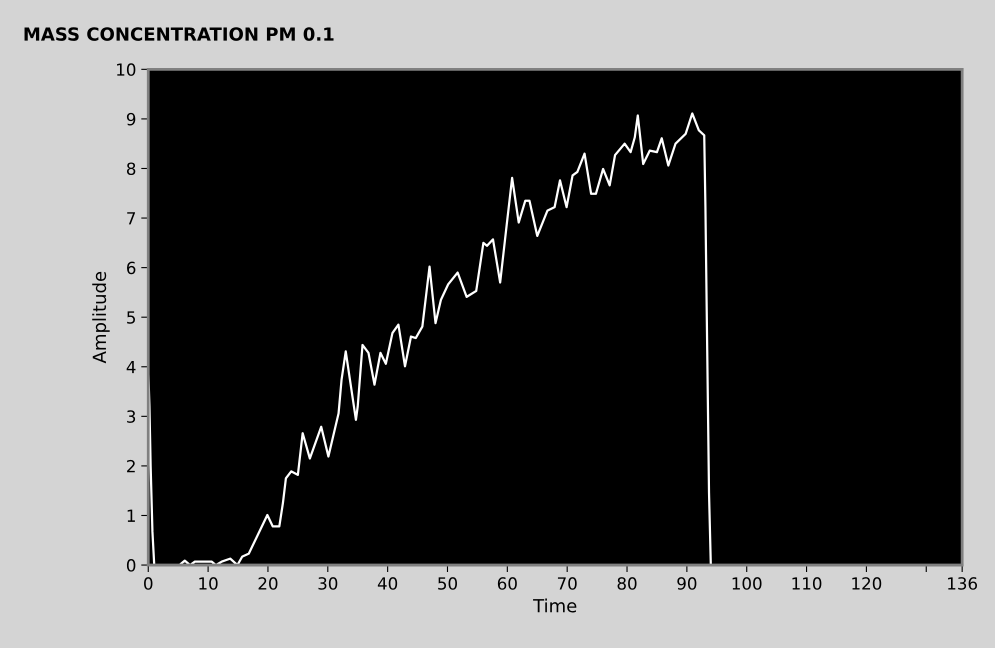 This screenshot has height=648, width=995. Describe the element at coordinates (131, 119) in the screenshot. I see `y-tick-label: 9` at that location.